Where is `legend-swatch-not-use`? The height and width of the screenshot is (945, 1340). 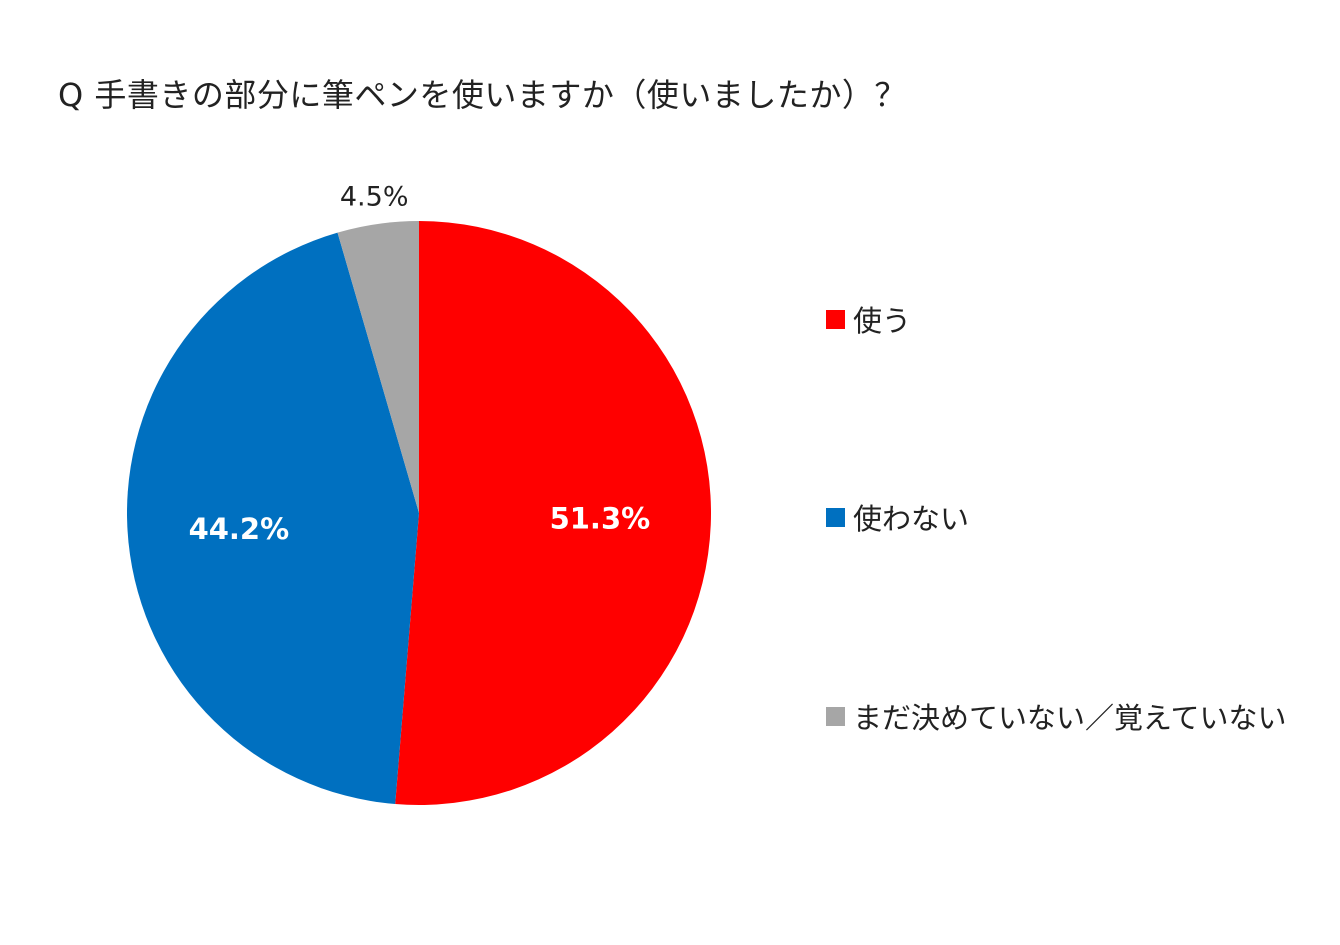
legend-swatch-not-use is located at coordinates (835, 517).